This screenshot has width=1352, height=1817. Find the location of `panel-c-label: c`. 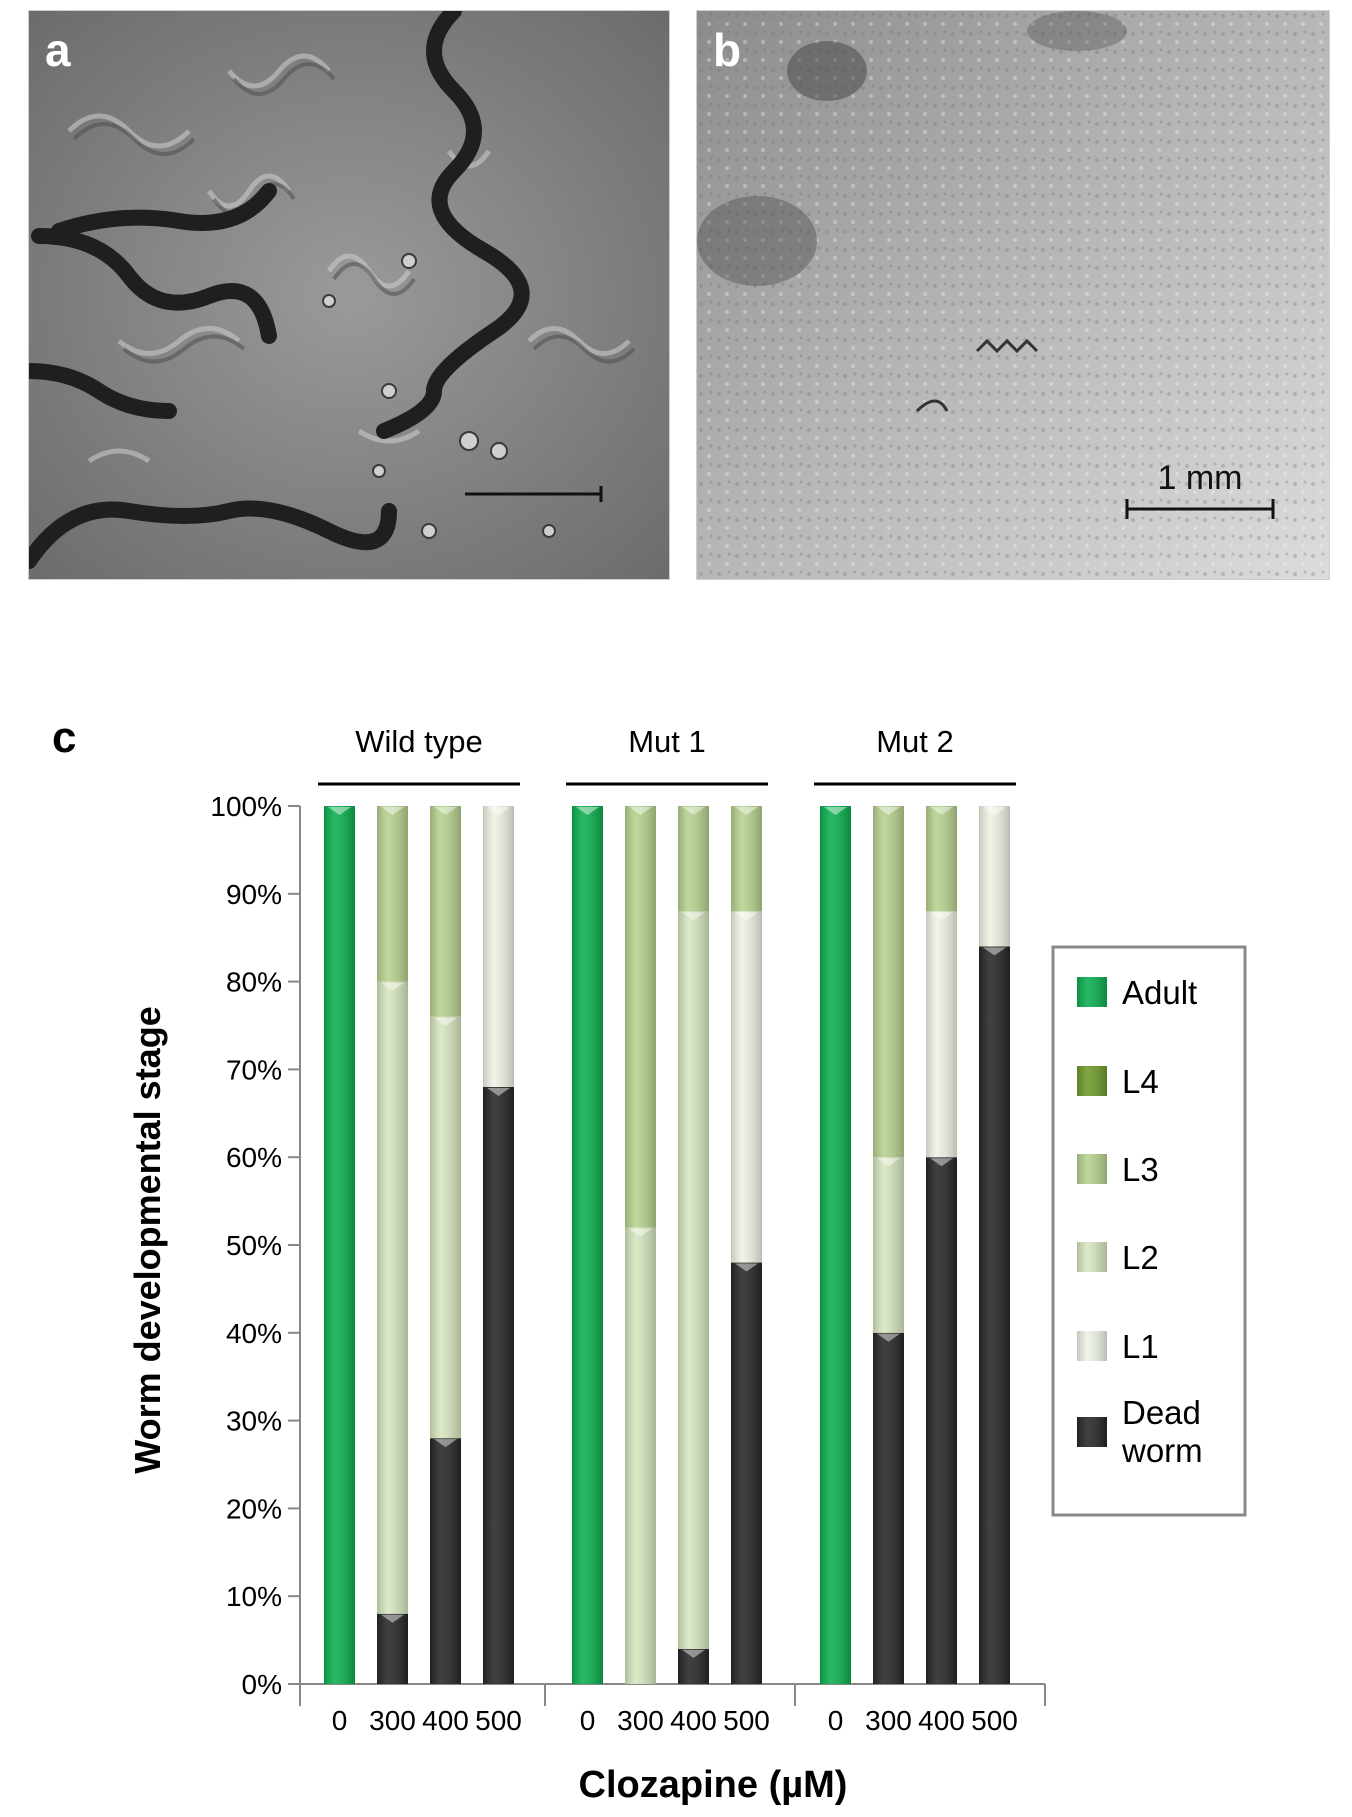

panel-c-label: c is located at coordinates (64, 737).